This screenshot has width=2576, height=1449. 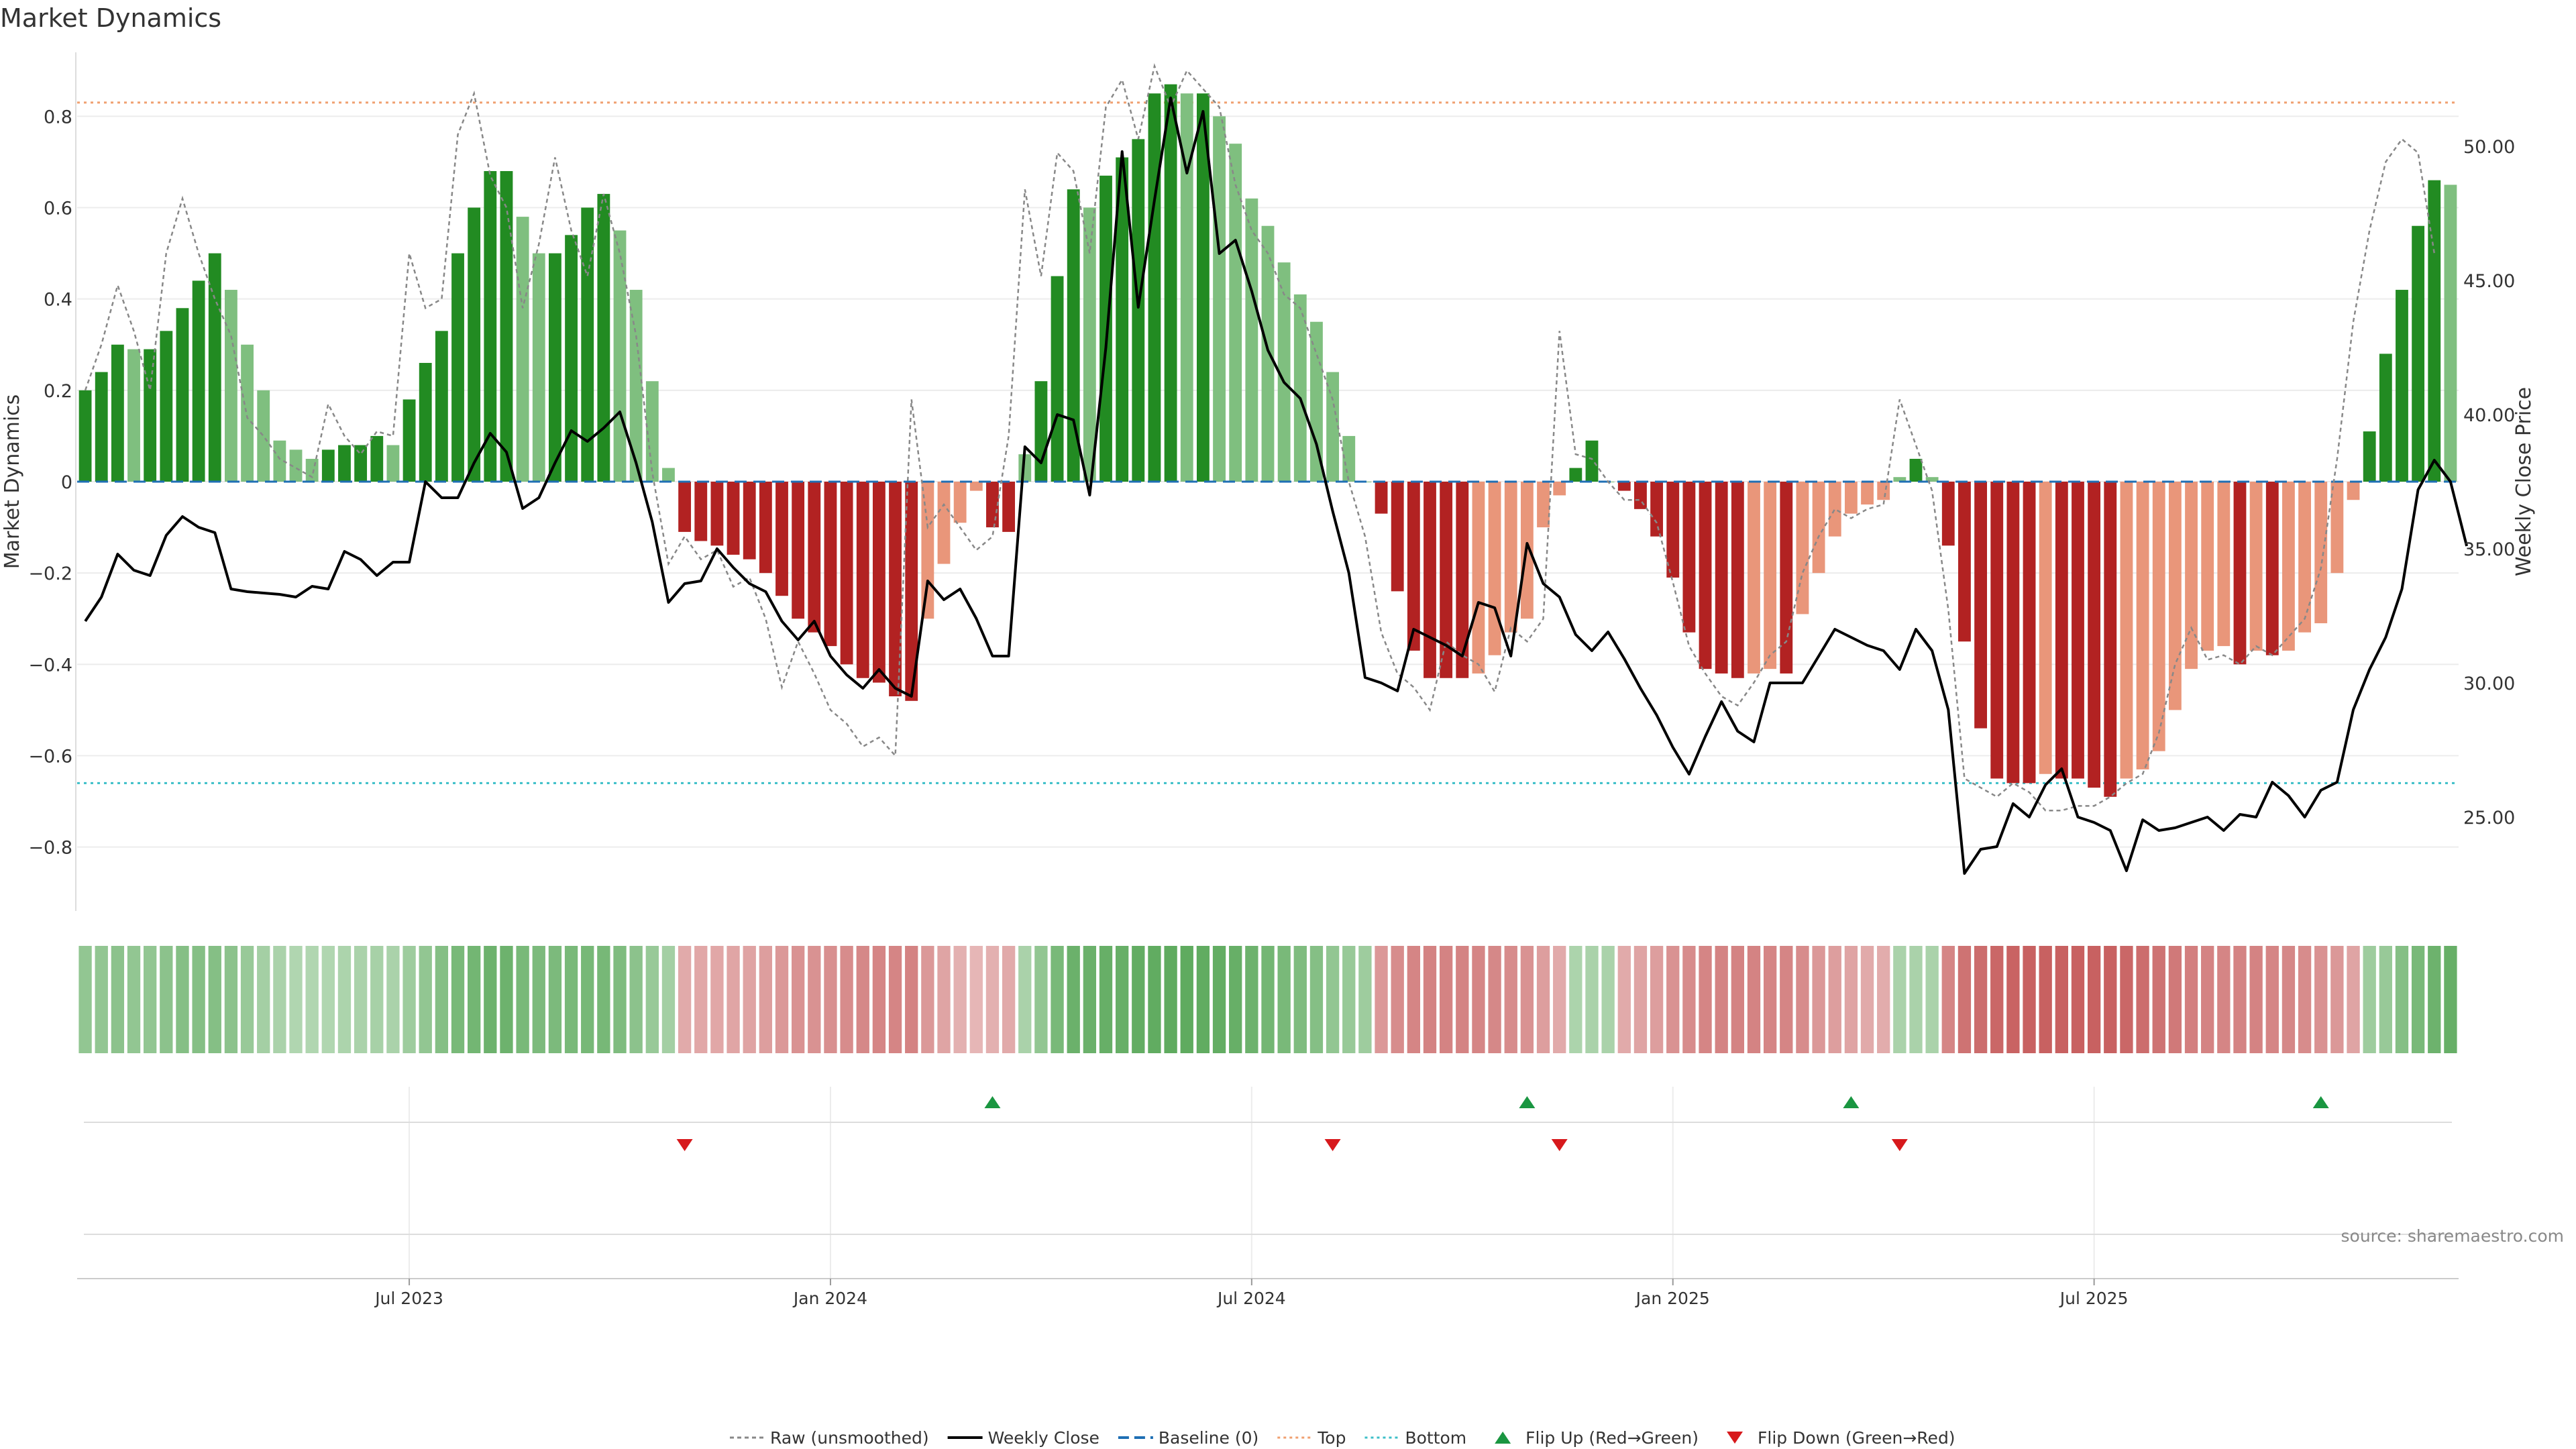 I want to click on legend-label: Top, so click(x=1331, y=1438).